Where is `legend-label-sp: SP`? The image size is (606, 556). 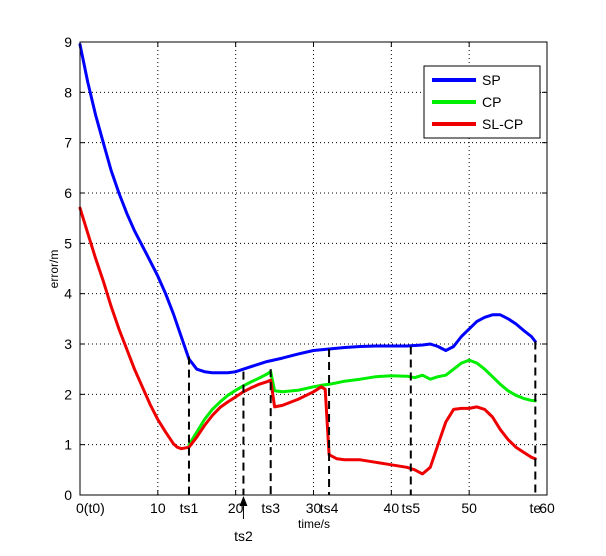 legend-label-sp: SP is located at coordinates (491, 80).